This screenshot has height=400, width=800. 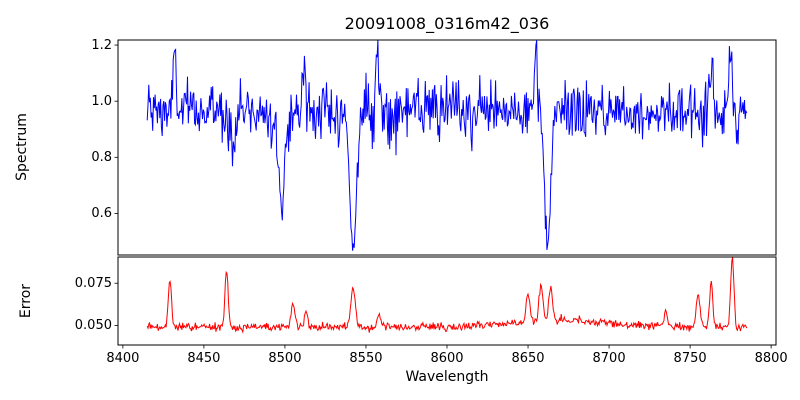 What do you see at coordinates (204, 358) in the screenshot?
I see `x-tick-label: 8450` at bounding box center [204, 358].